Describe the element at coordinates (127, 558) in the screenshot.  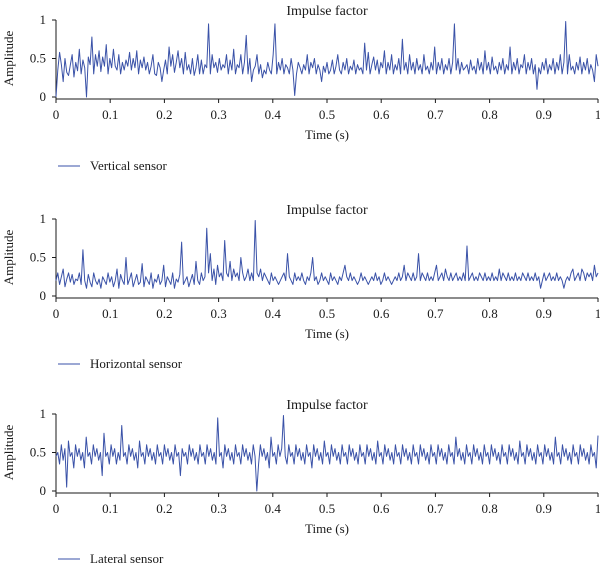
I see `legend-label: Lateral sensor` at that location.